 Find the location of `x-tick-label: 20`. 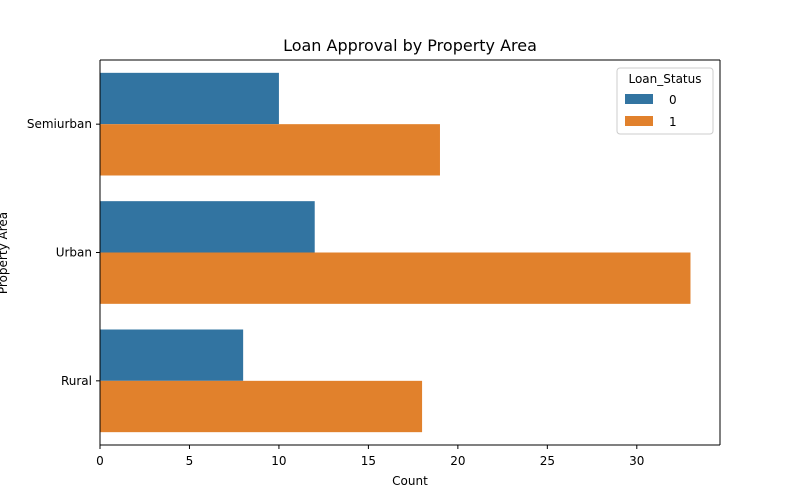

x-tick-label: 20 is located at coordinates (457, 461).